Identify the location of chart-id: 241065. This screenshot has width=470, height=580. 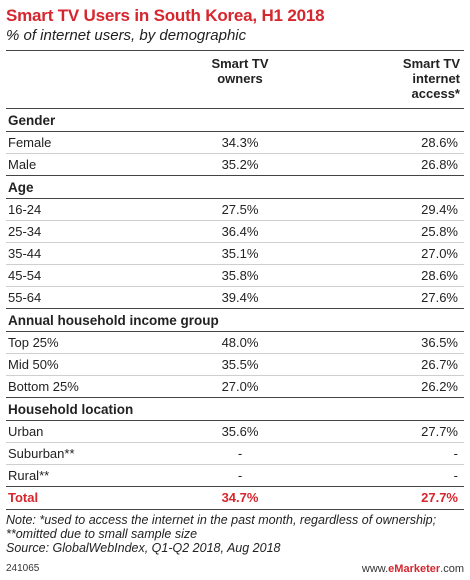
(23, 568).